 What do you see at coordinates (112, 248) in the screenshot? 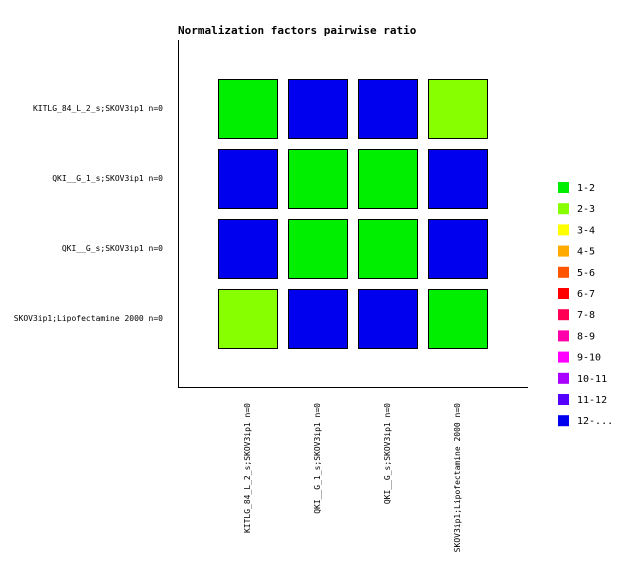
I see `row-label: QKI__G_s;SKOV3ip1 n=0` at bounding box center [112, 248].